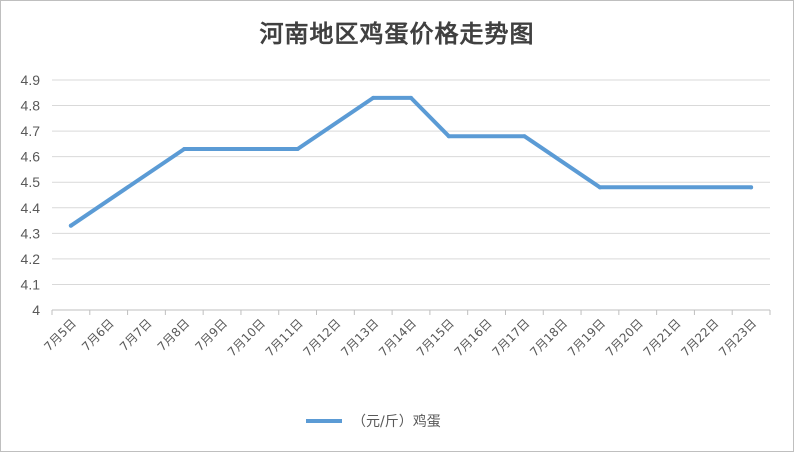 The height and width of the screenshot is (452, 794). I want to click on legend: （元/斤）鸡蛋, so click(373, 421).